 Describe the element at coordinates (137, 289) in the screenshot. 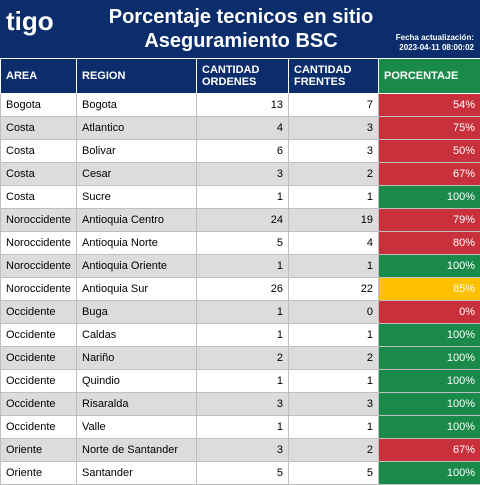

I see `region-cell: Antioquia Sur` at that location.